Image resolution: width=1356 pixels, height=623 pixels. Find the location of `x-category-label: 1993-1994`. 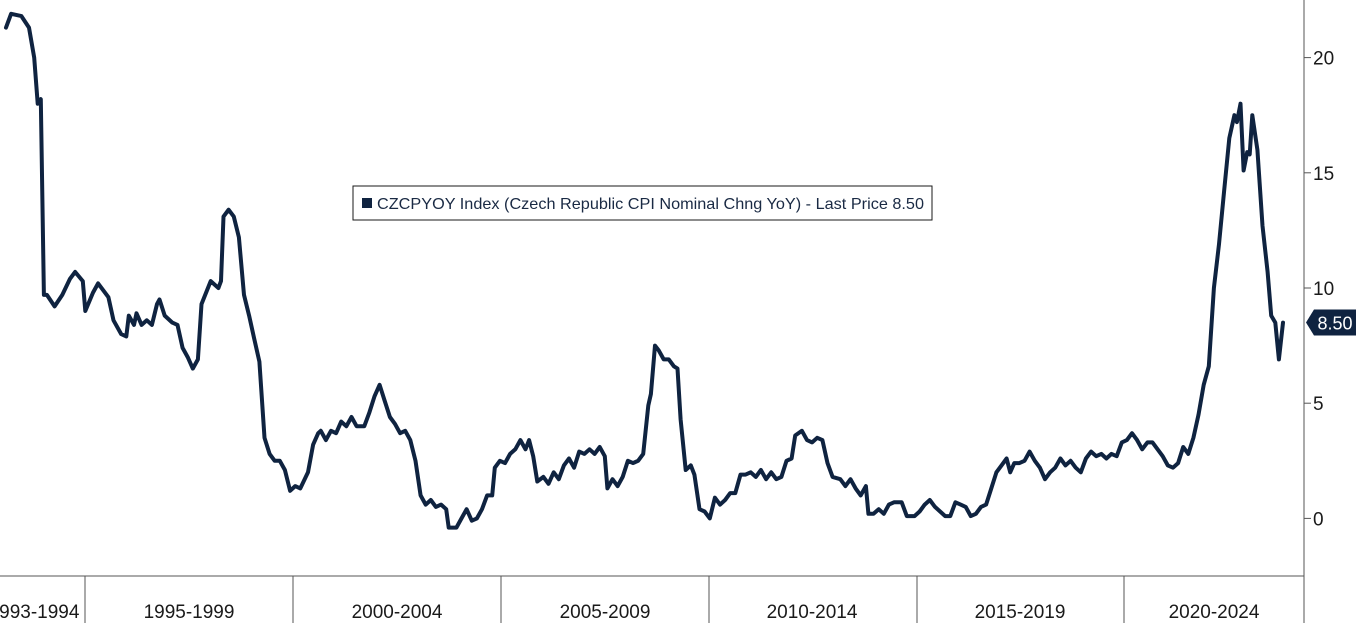

x-category-label: 1993-1994 is located at coordinates (40, 612).